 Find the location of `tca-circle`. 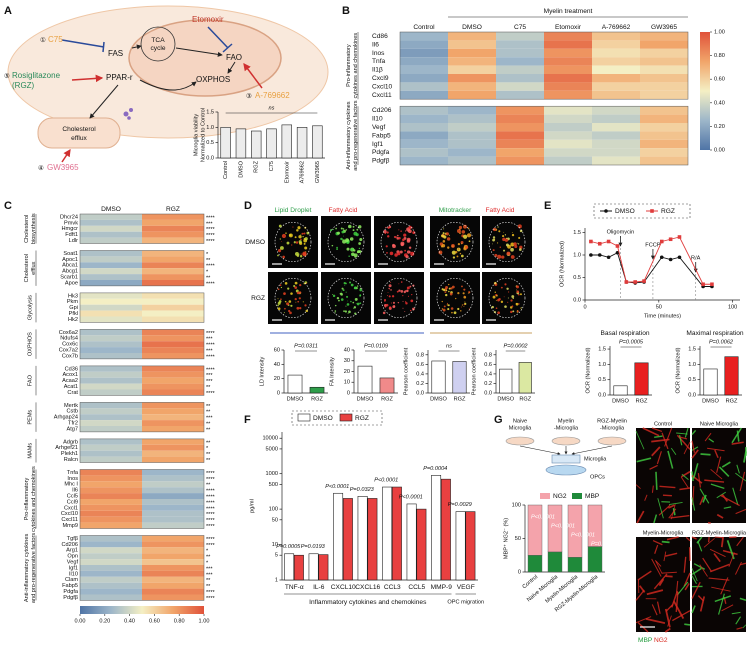

tca-circle is located at coordinates (158, 44).